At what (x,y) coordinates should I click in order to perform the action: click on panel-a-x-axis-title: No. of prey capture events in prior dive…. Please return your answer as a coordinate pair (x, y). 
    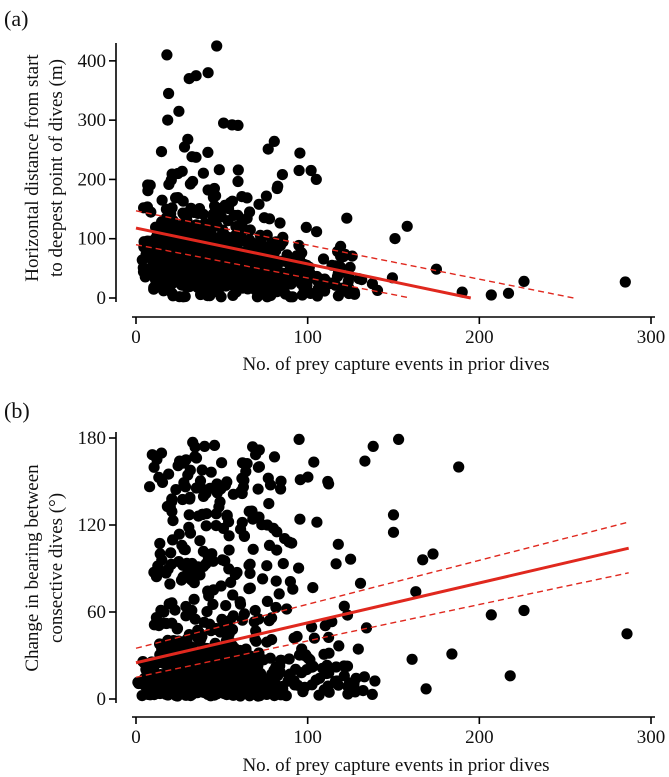
    Looking at the image, I should click on (395, 364).